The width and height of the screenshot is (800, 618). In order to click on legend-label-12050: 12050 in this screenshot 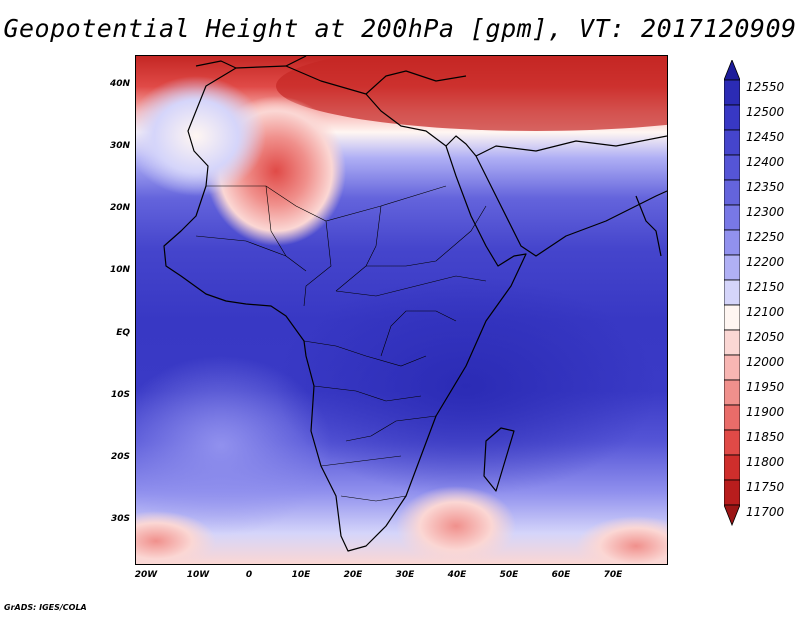, I will do `click(765, 337)`.